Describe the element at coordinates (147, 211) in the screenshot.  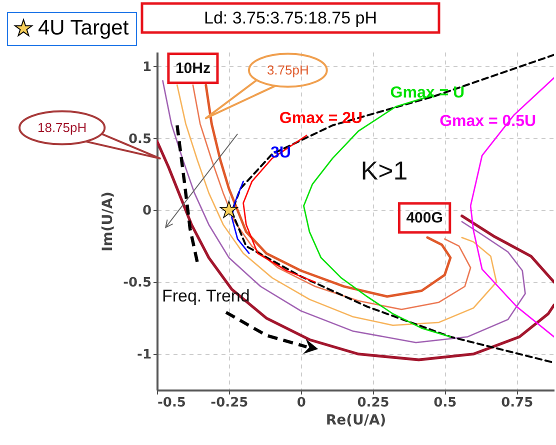
I see `y-tick-label: 0` at that location.